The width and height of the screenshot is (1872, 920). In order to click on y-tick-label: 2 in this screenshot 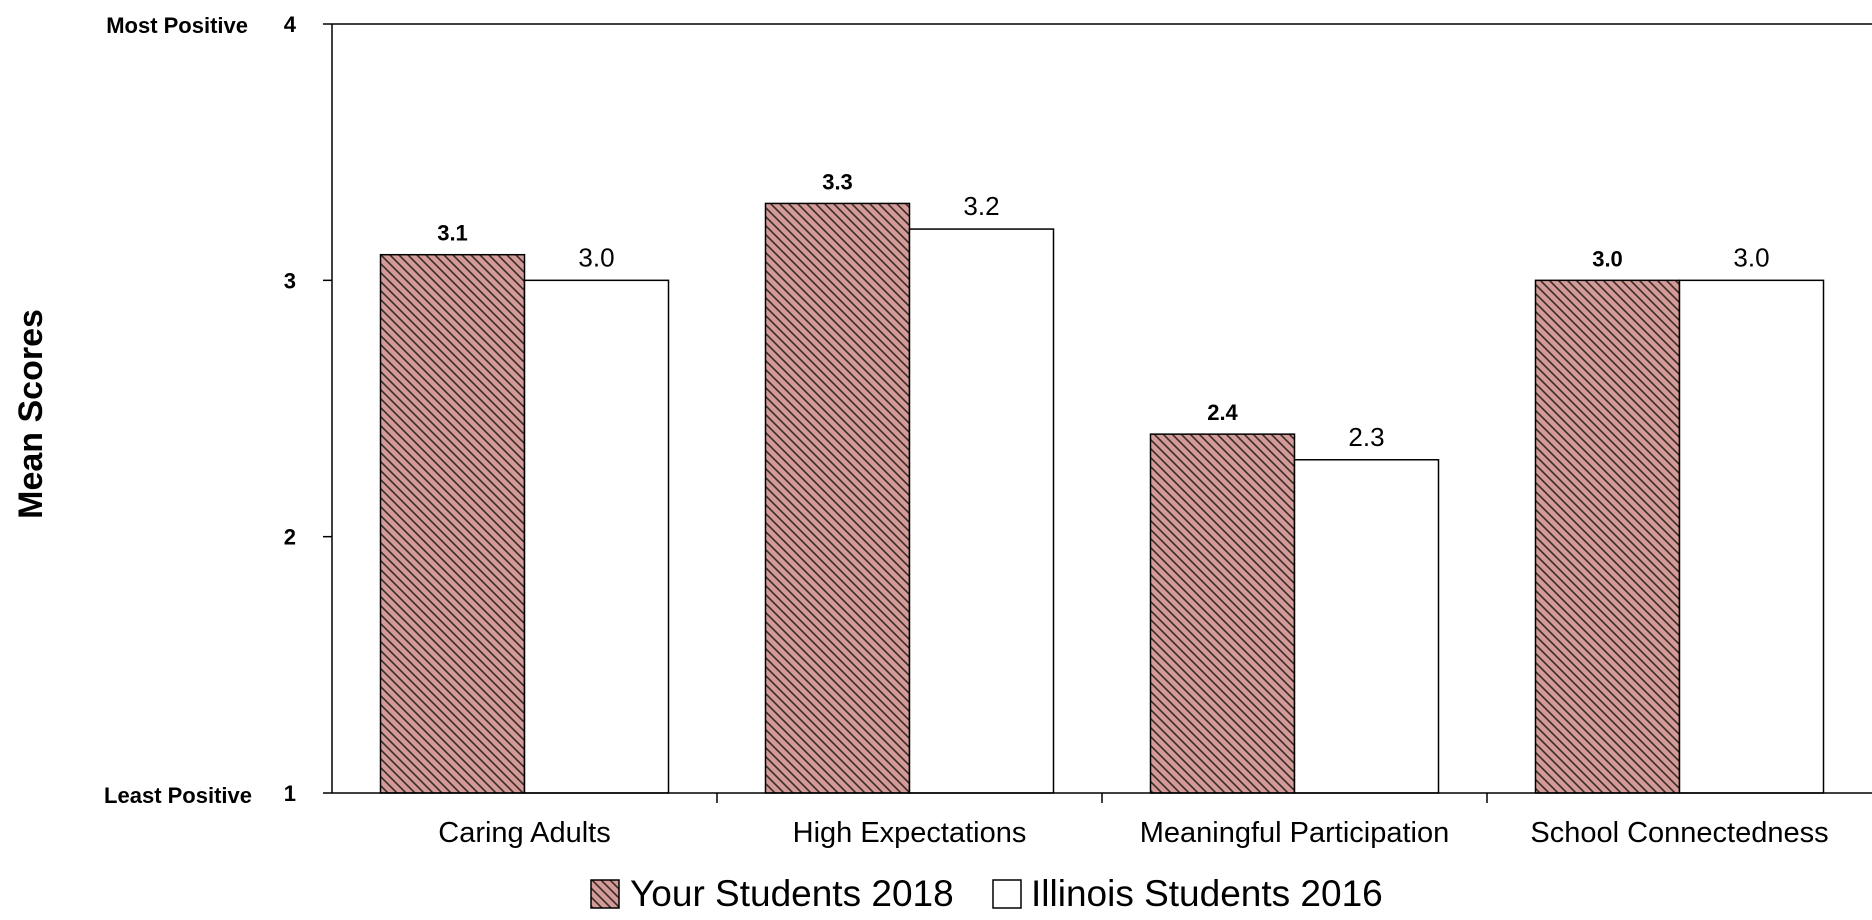, I will do `click(290, 537)`.